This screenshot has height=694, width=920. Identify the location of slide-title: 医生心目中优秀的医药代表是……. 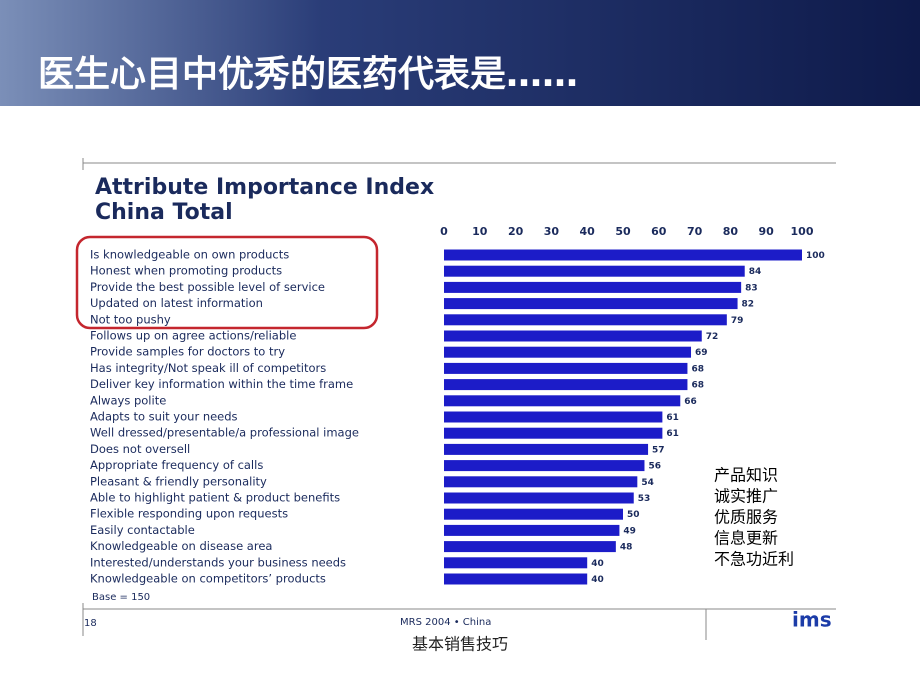
(308, 74).